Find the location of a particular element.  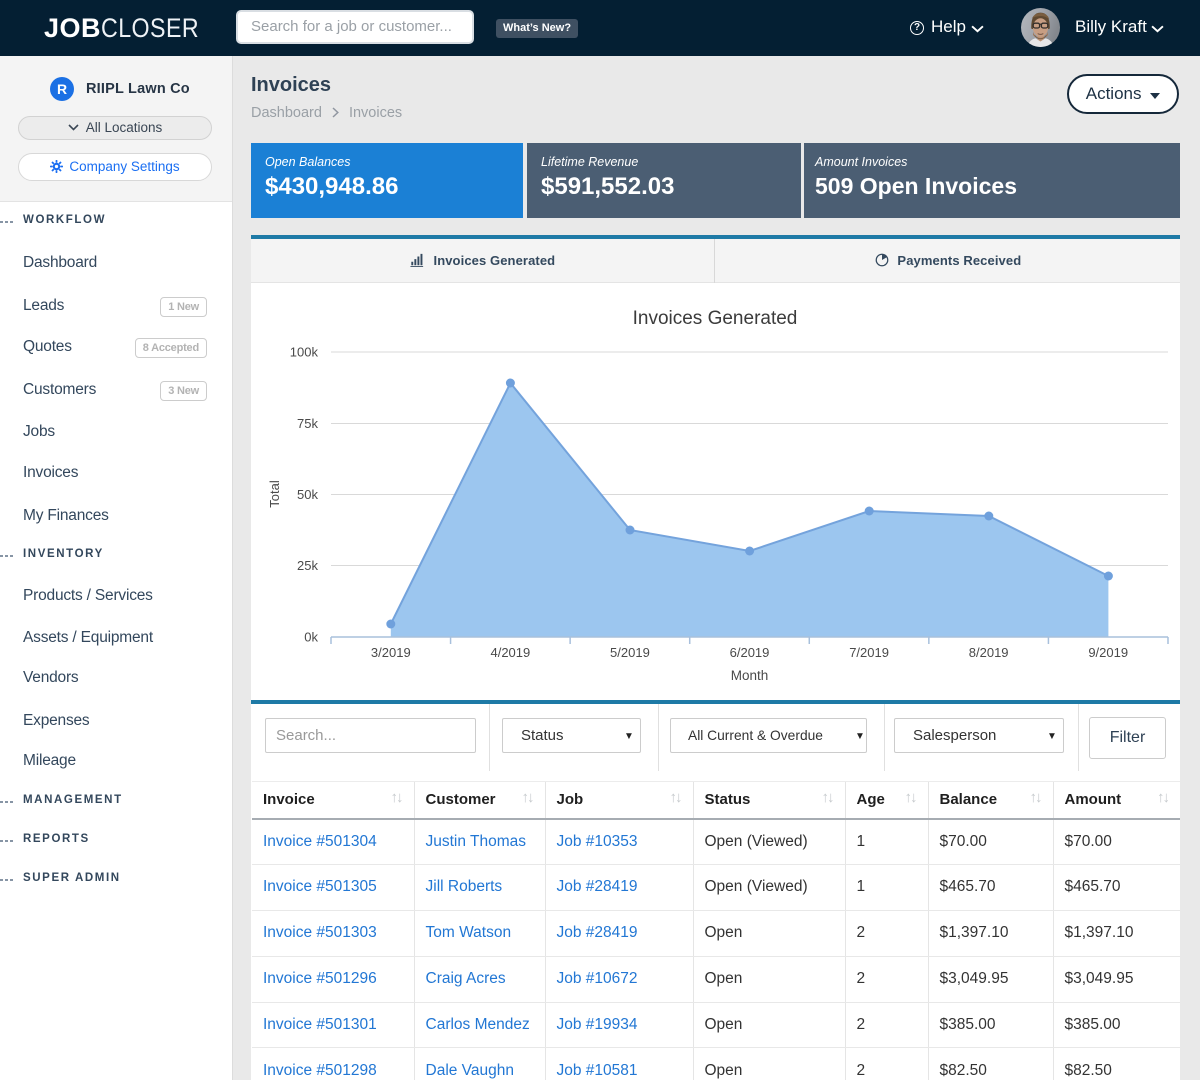

svg-text: 9/2019 is located at coordinates (1108, 652).